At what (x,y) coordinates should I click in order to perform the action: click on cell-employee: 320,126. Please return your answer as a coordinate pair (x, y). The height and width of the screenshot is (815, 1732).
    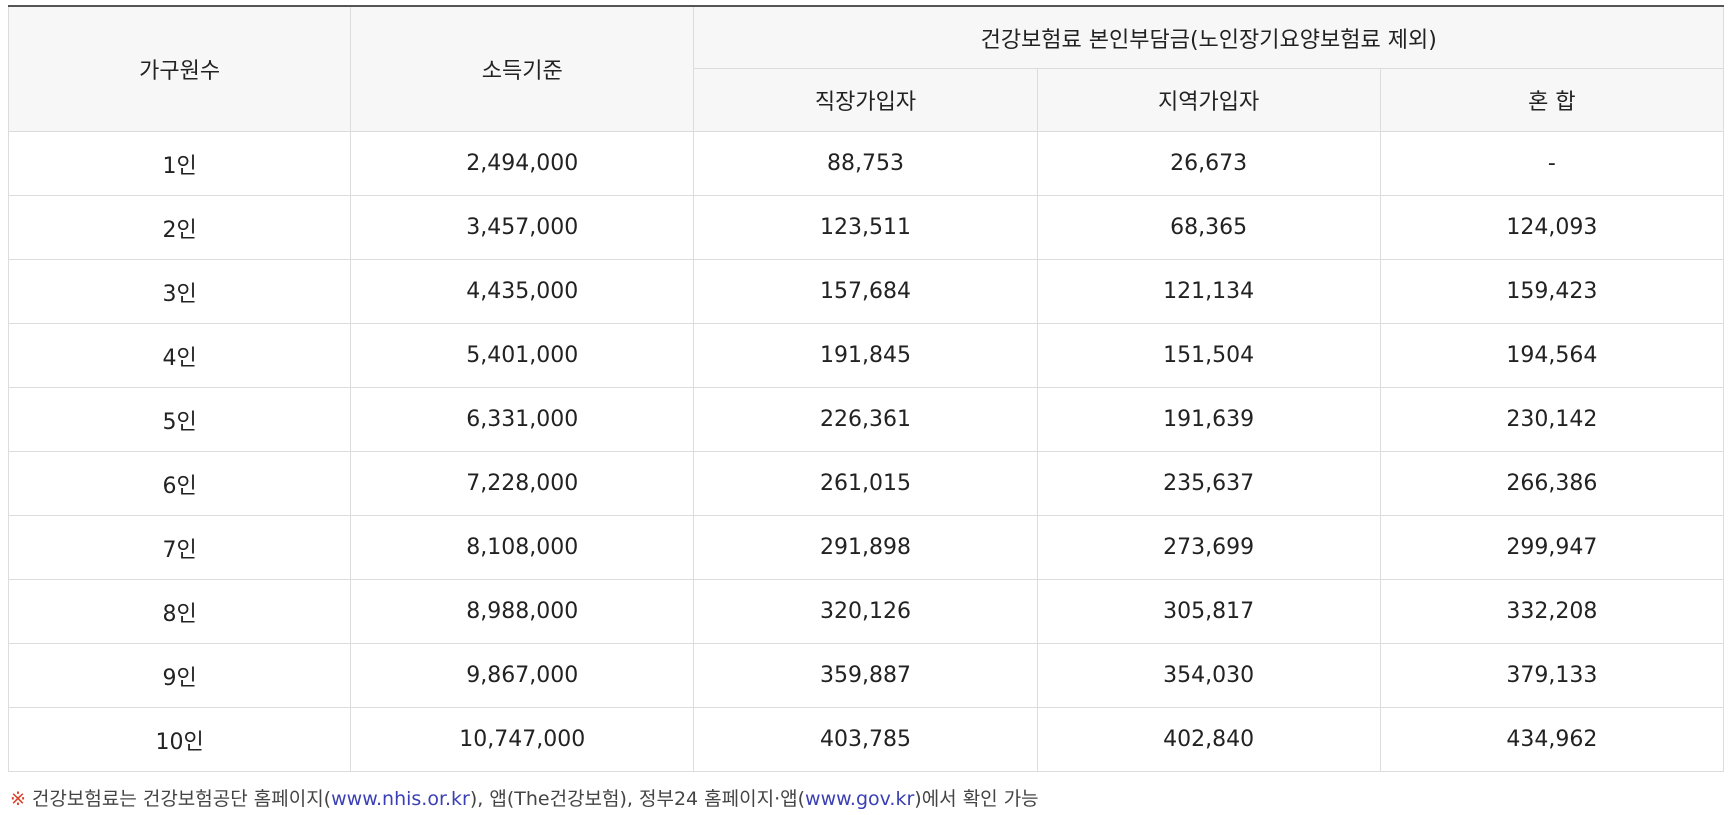
    Looking at the image, I should click on (865, 611).